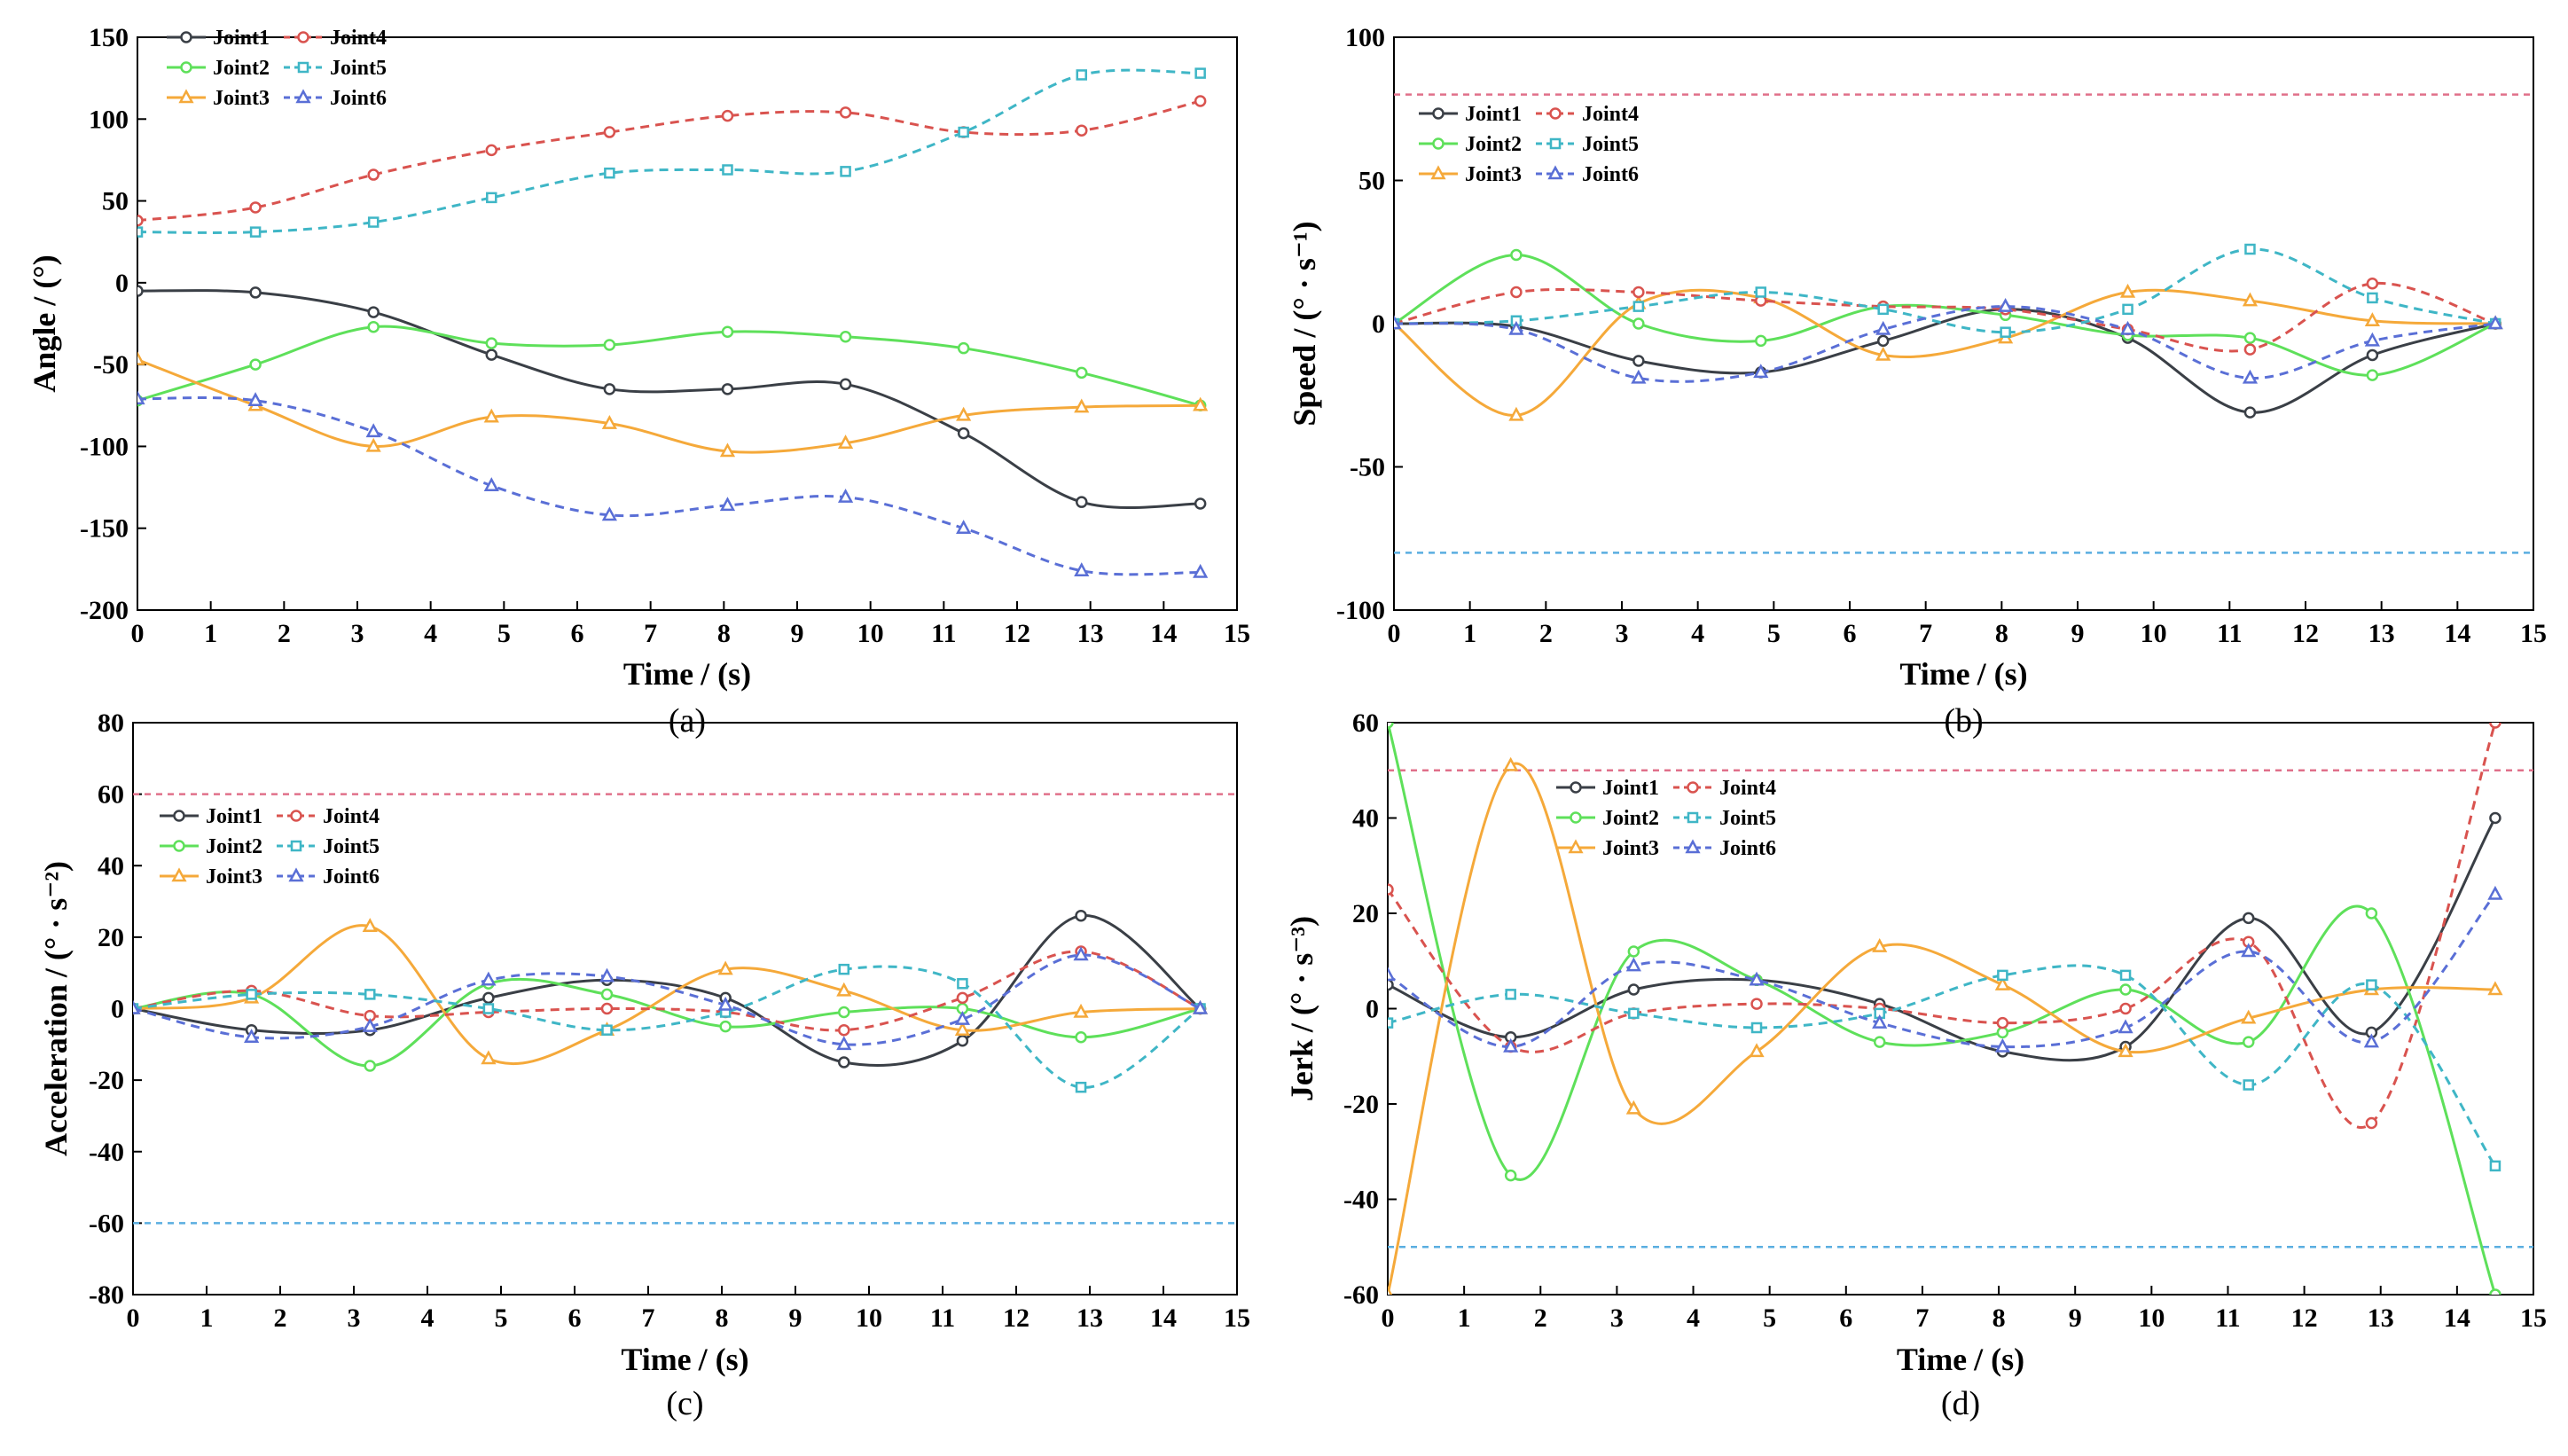  Describe the element at coordinates (667, 991) in the screenshot. I see `series-line-joint4` at that location.